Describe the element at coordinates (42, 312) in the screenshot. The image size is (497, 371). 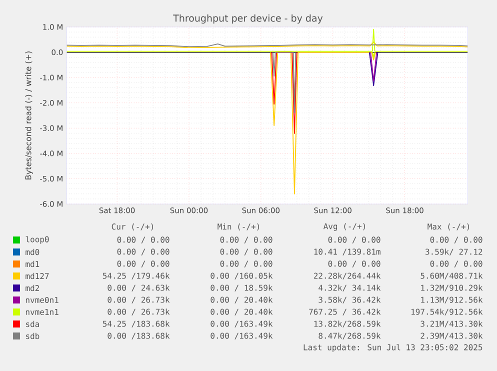
I see `legend-label: nvme1n1` at that location.